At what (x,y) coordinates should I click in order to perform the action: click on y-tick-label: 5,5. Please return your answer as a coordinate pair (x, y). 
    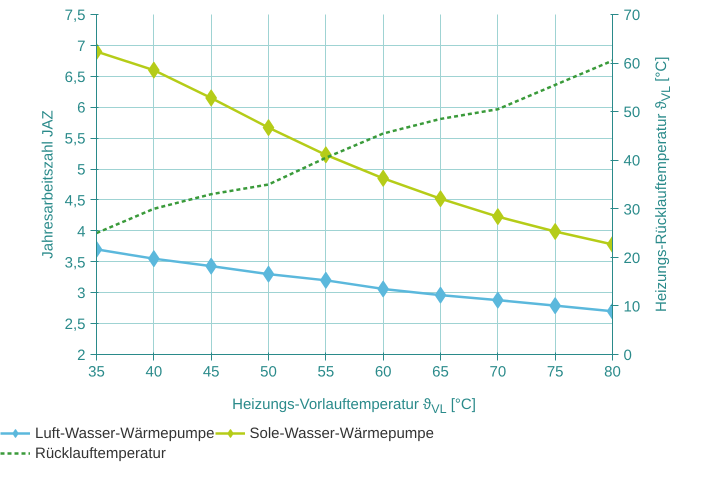
    Looking at the image, I should click on (75, 139).